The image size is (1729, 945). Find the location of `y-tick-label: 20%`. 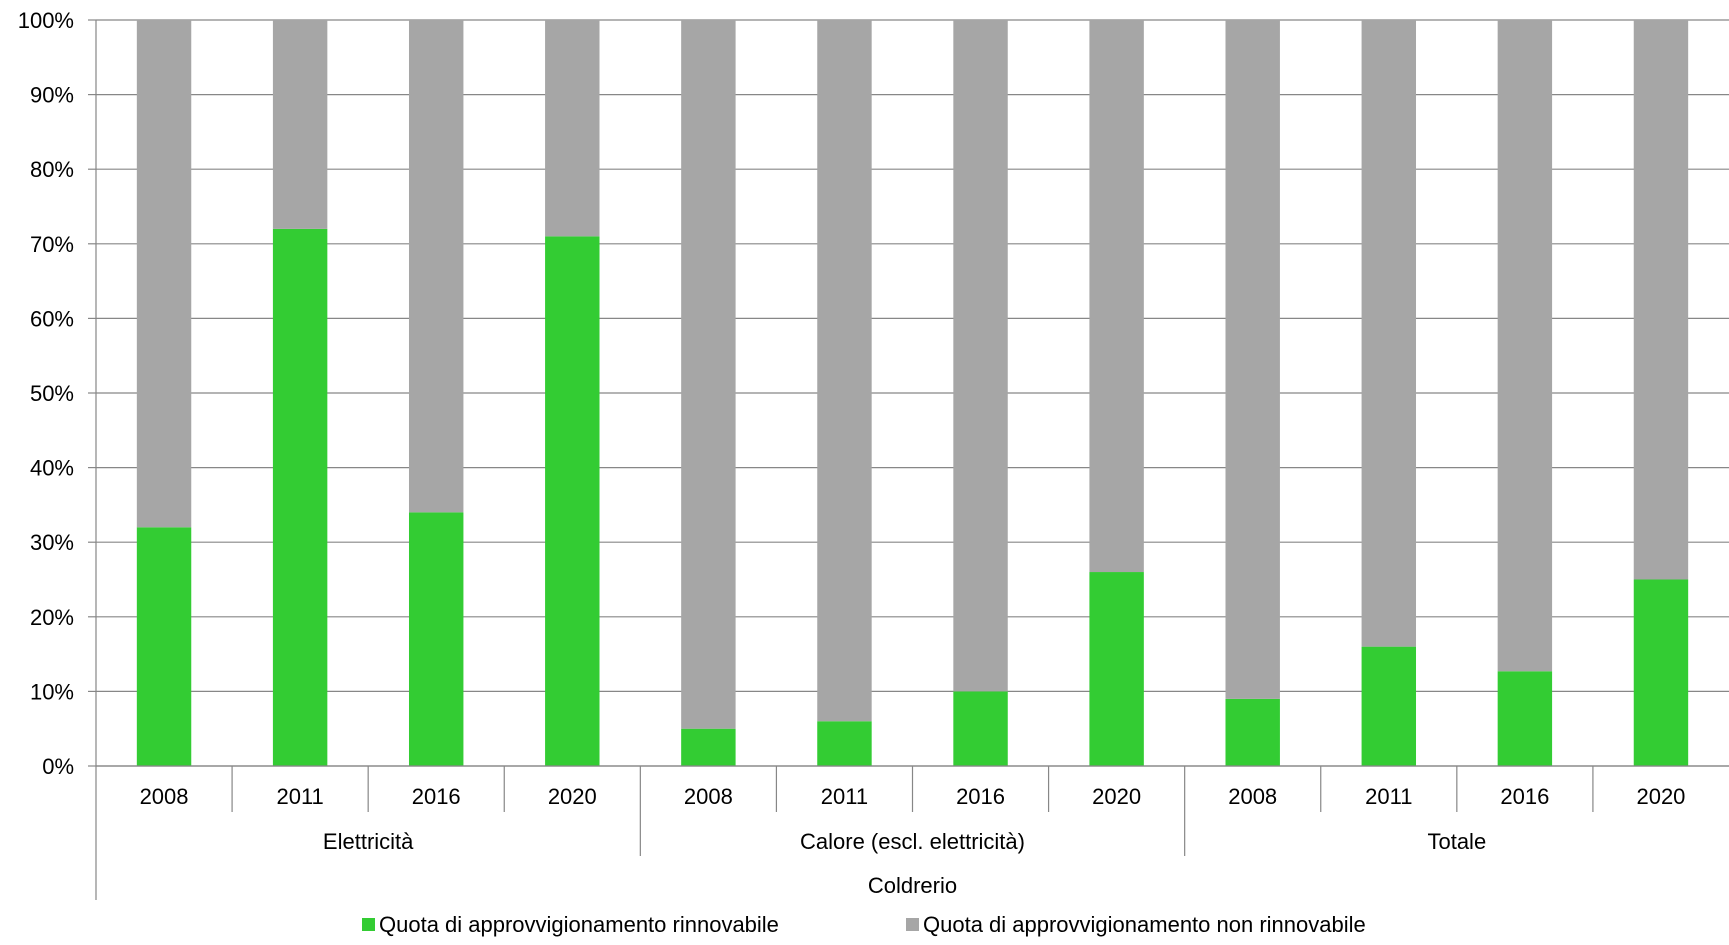

y-tick-label: 20% is located at coordinates (52, 617).